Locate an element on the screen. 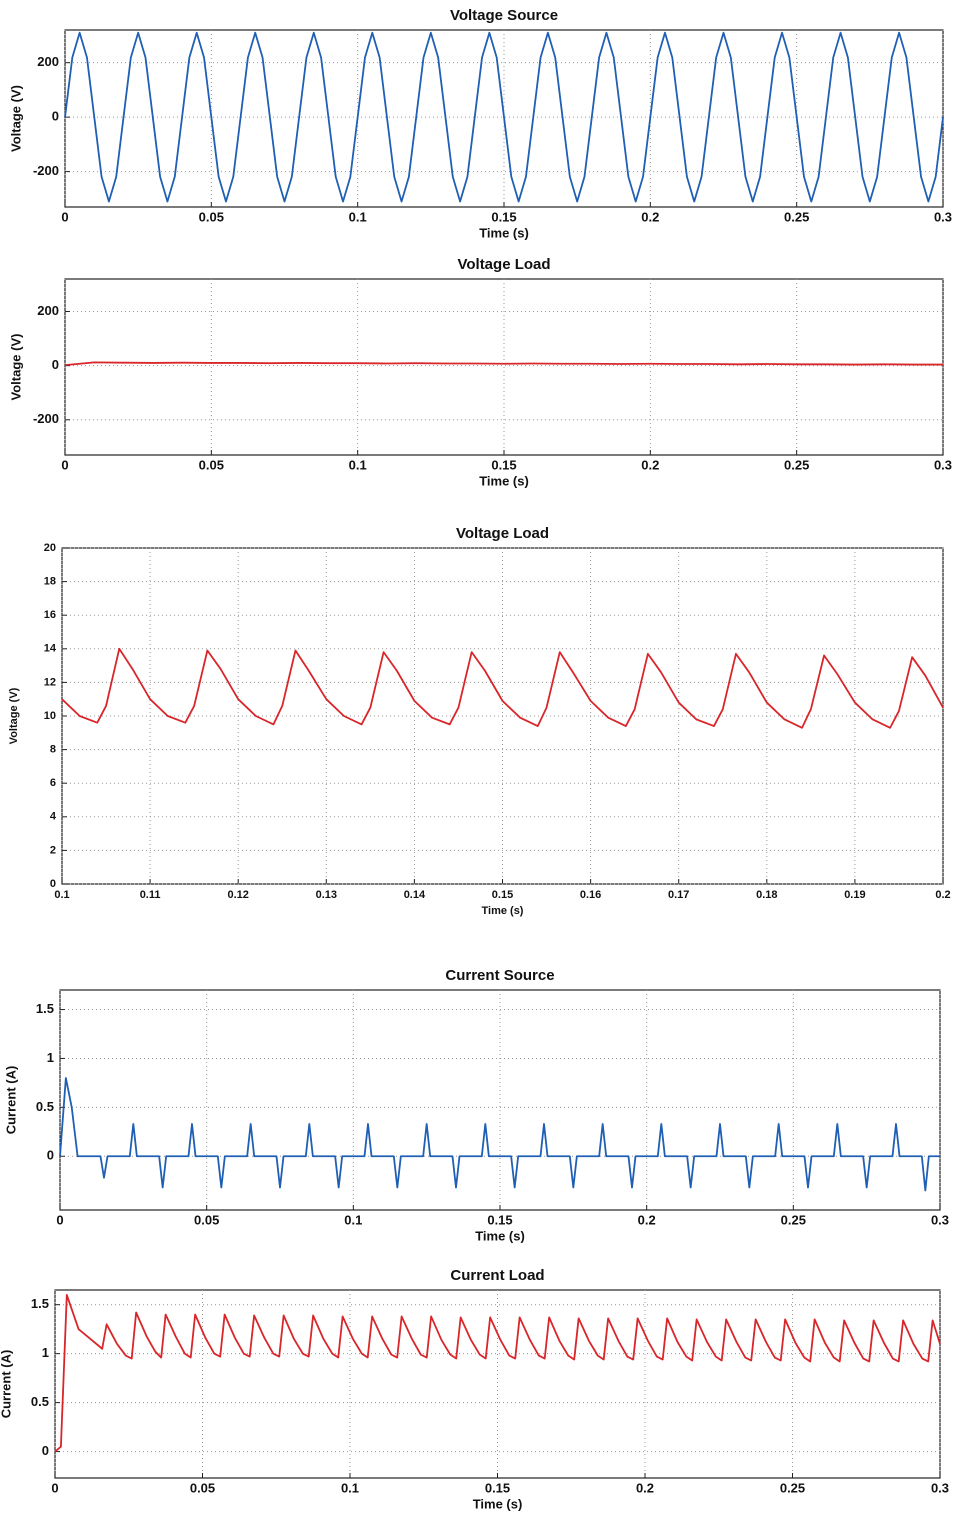  x-tick-label: 0.19 is located at coordinates (854, 895).